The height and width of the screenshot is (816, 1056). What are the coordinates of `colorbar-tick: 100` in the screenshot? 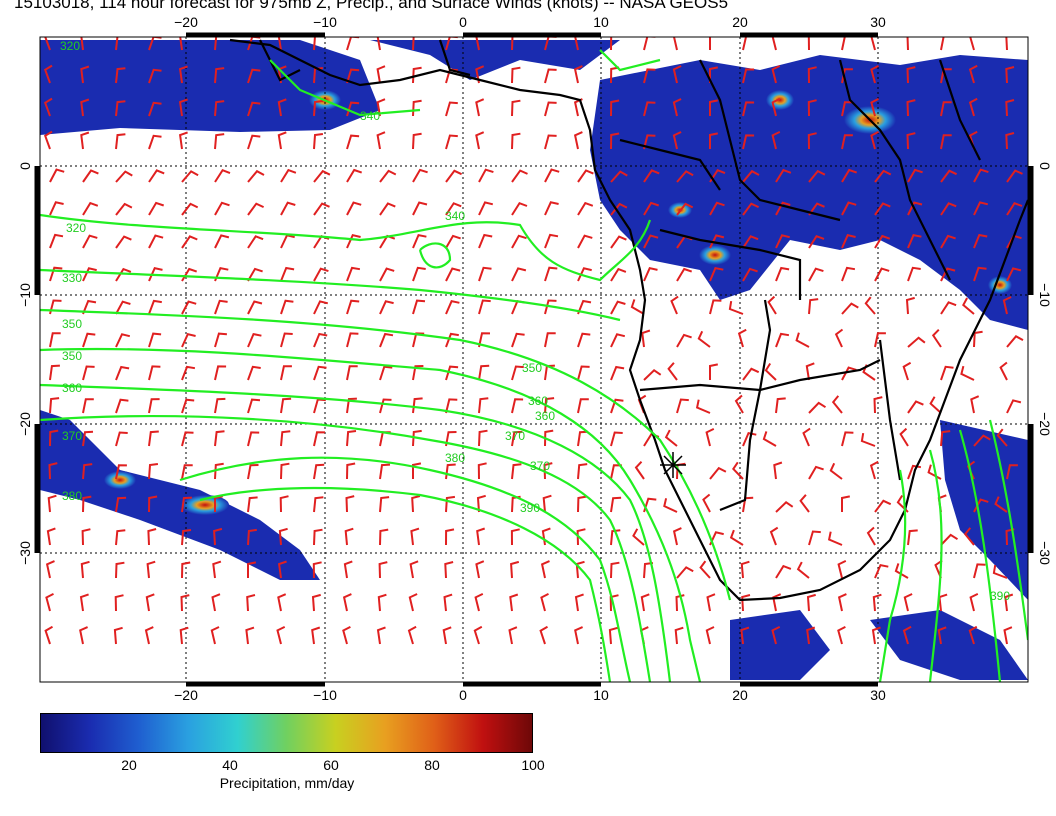 It's located at (533, 765).